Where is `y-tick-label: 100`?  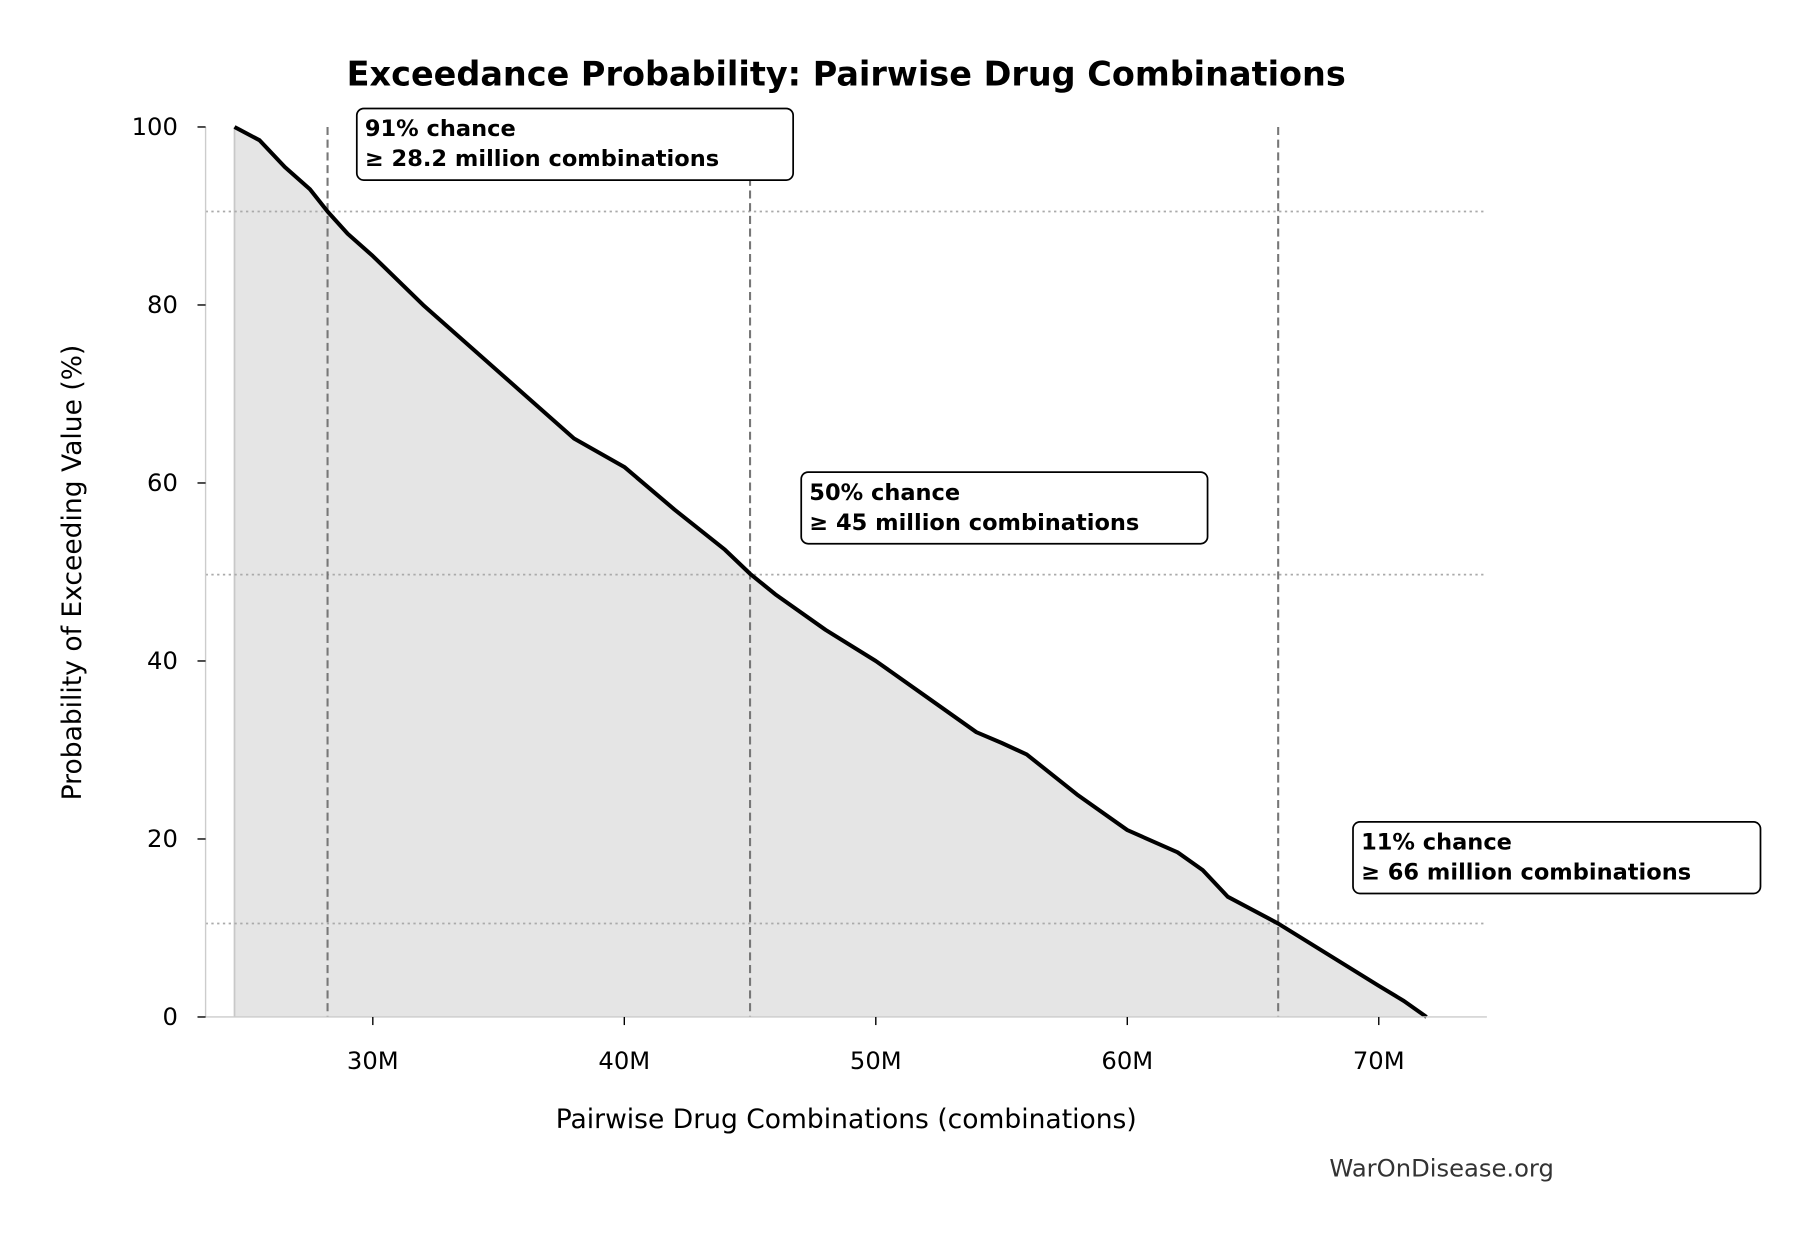
y-tick-label: 100 is located at coordinates (155, 126).